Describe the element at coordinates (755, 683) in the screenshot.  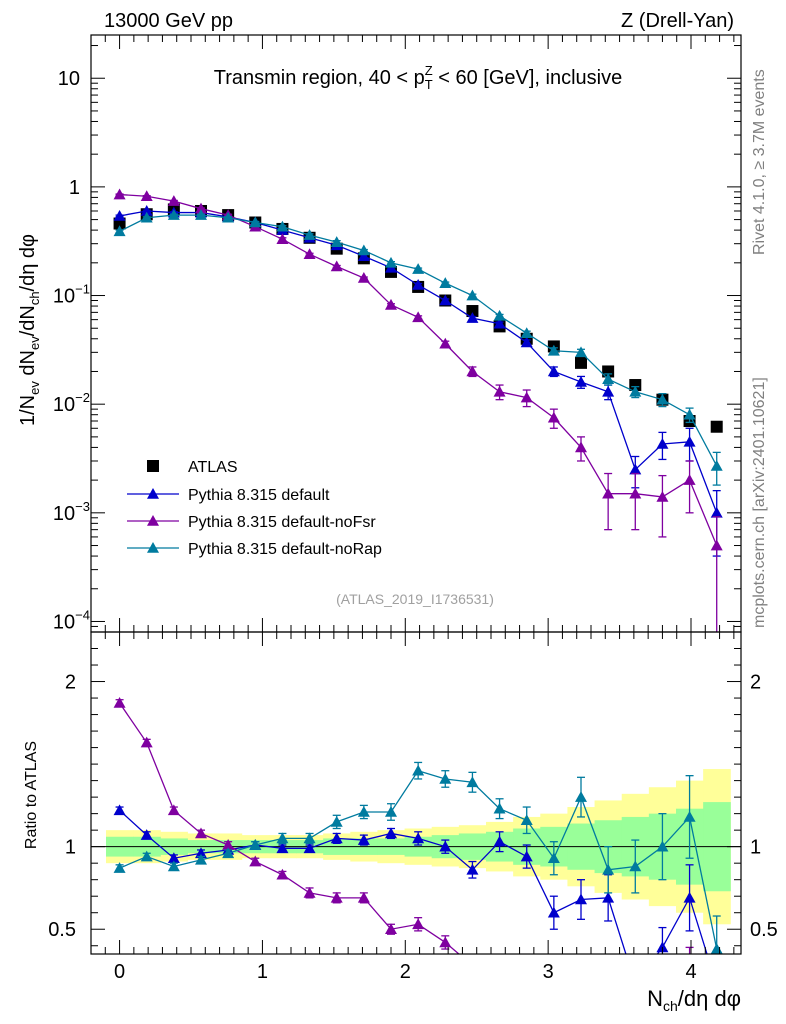
I see `ratio-y-tick-label-right: 2` at that location.